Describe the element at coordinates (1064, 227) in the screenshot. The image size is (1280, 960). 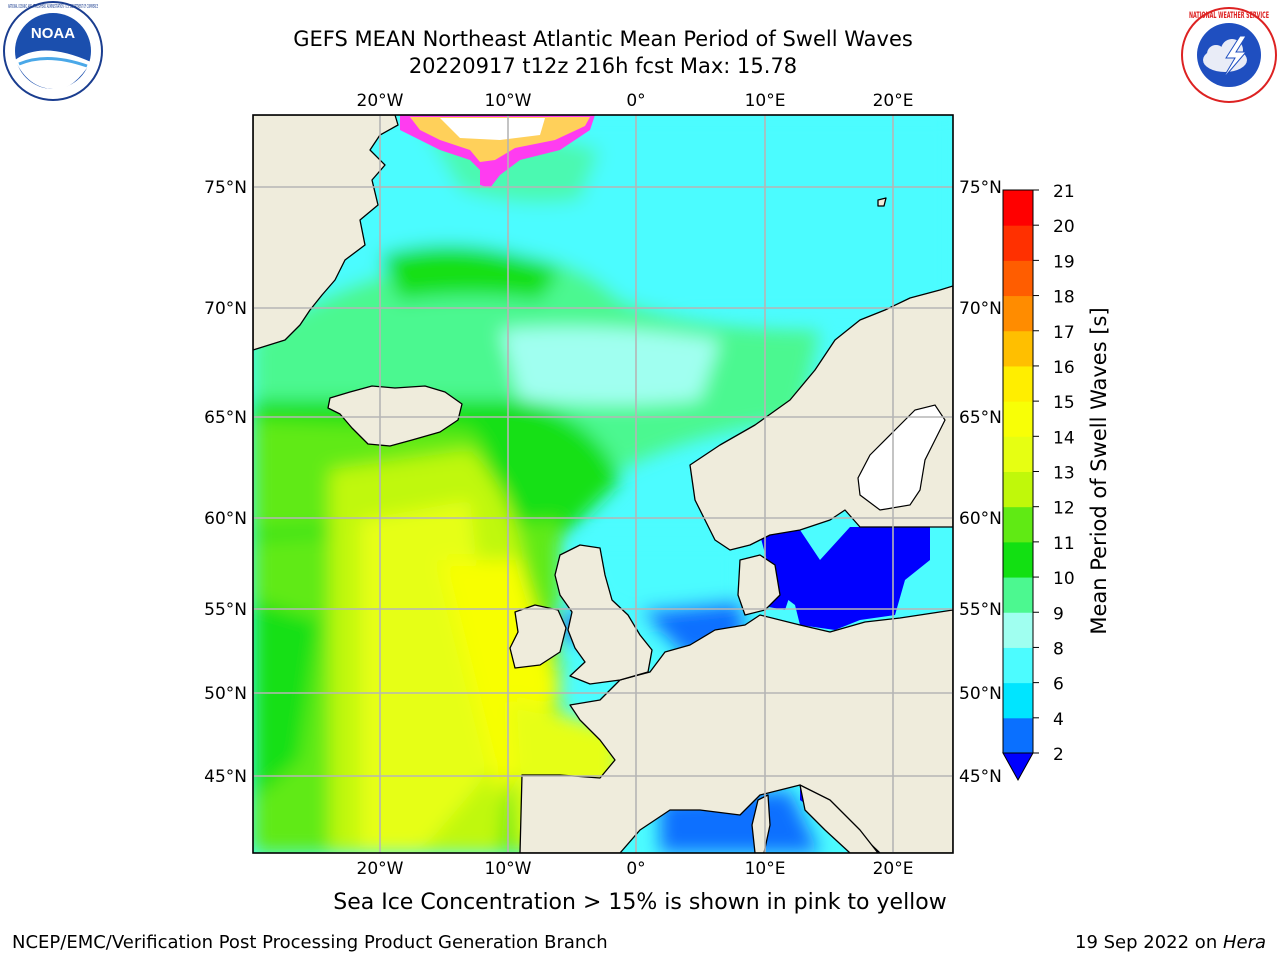
I see `colorbar-tick-label: 20` at that location.